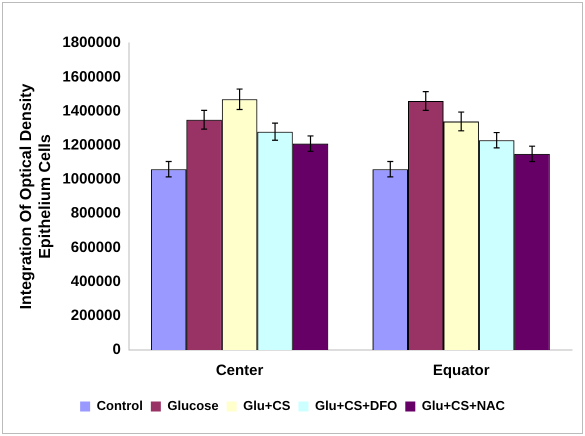 The width and height of the screenshot is (585, 436). Describe the element at coordinates (267, 406) in the screenshot. I see `legend-label: Glu+CS` at that location.